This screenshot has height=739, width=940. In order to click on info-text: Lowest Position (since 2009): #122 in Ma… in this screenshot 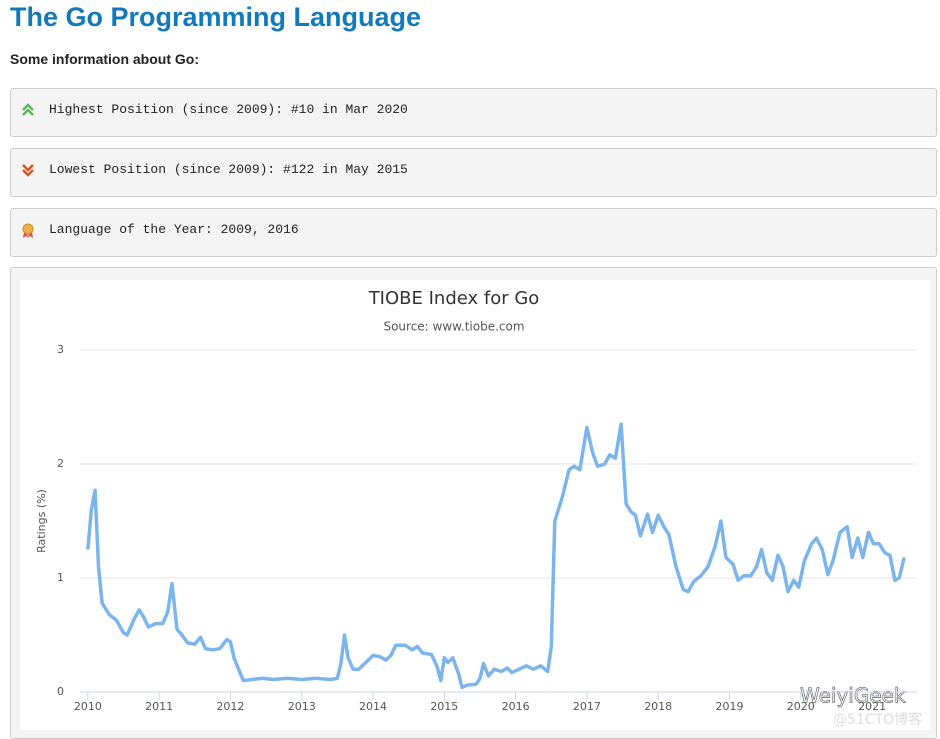, I will do `click(228, 169)`.